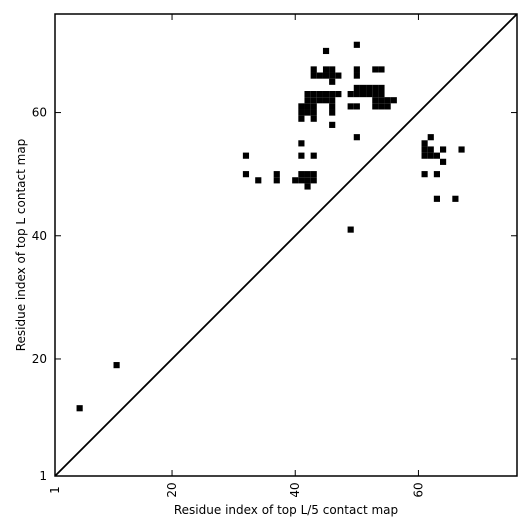 Image resolution: width=531 pixels, height=531 pixels. What do you see at coordinates (43, 476) in the screenshot?
I see `y-tick-label: 1` at bounding box center [43, 476].